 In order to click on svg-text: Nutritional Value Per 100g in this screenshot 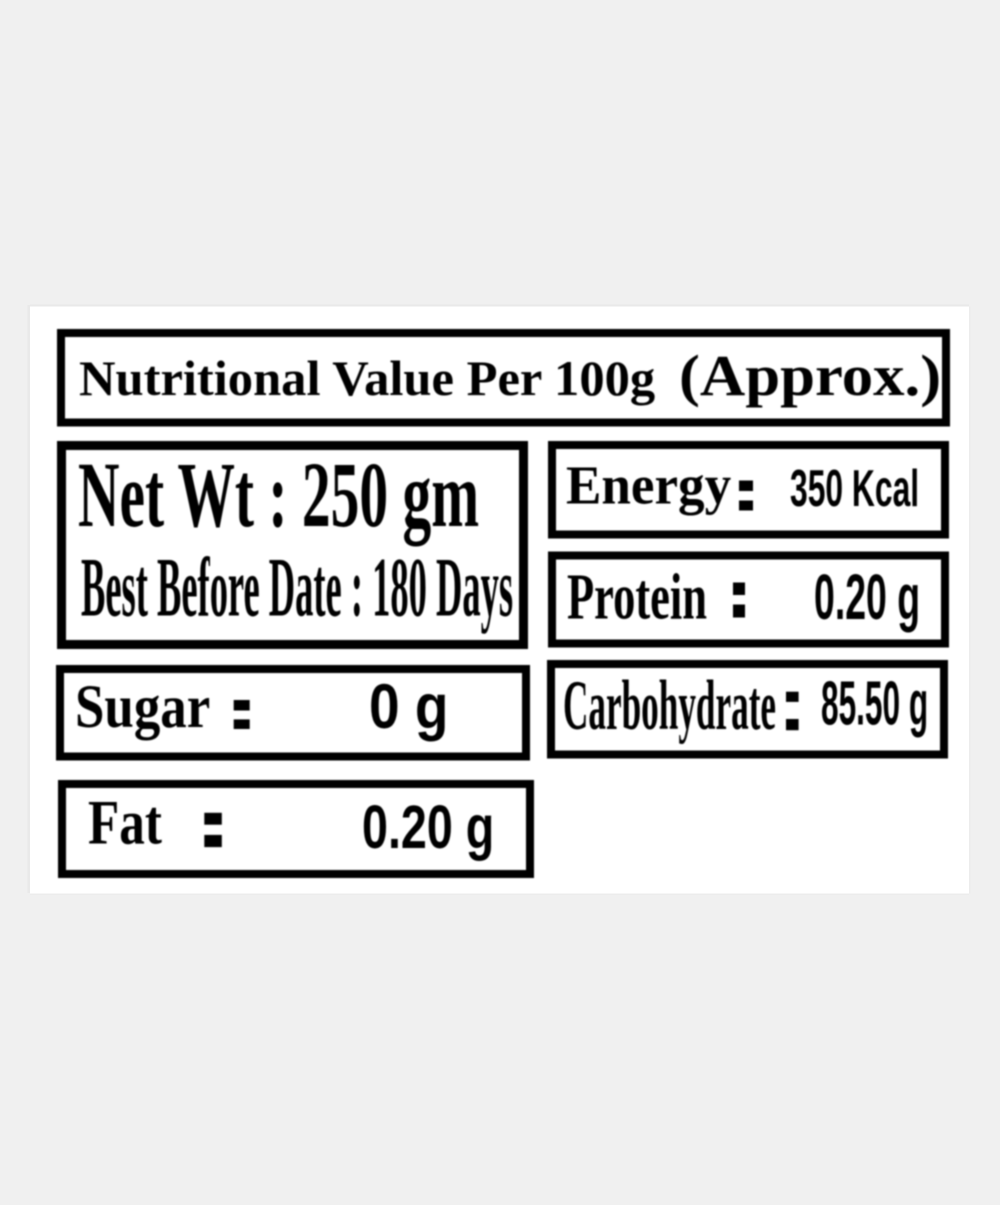, I will do `click(367, 378)`.